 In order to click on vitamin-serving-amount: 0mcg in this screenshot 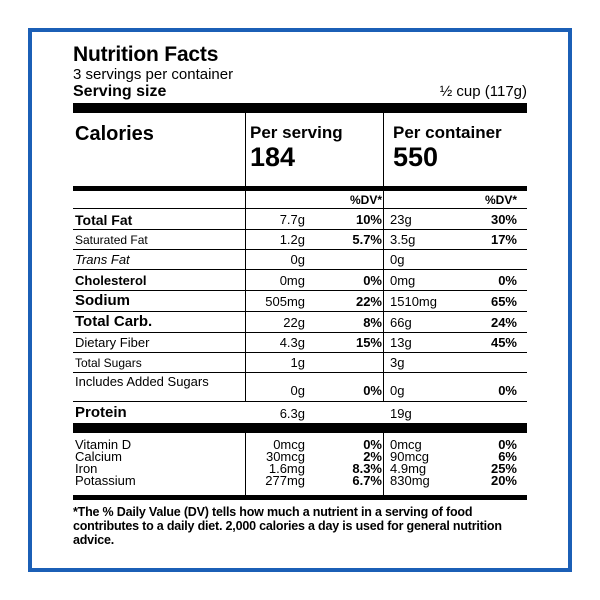, I will do `click(289, 444)`.